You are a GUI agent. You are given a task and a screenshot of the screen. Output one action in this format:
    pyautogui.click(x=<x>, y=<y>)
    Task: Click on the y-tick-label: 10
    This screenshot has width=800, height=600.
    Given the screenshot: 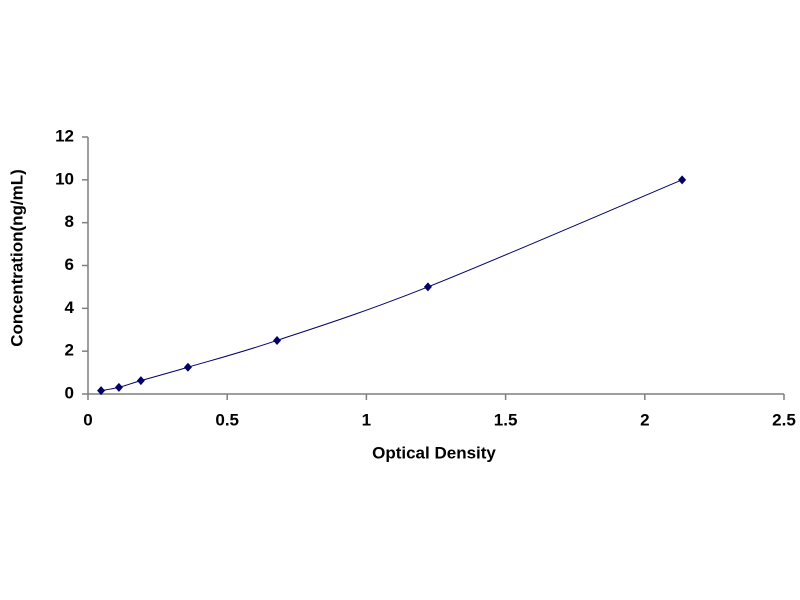 What is the action you would take?
    pyautogui.click(x=64, y=178)
    